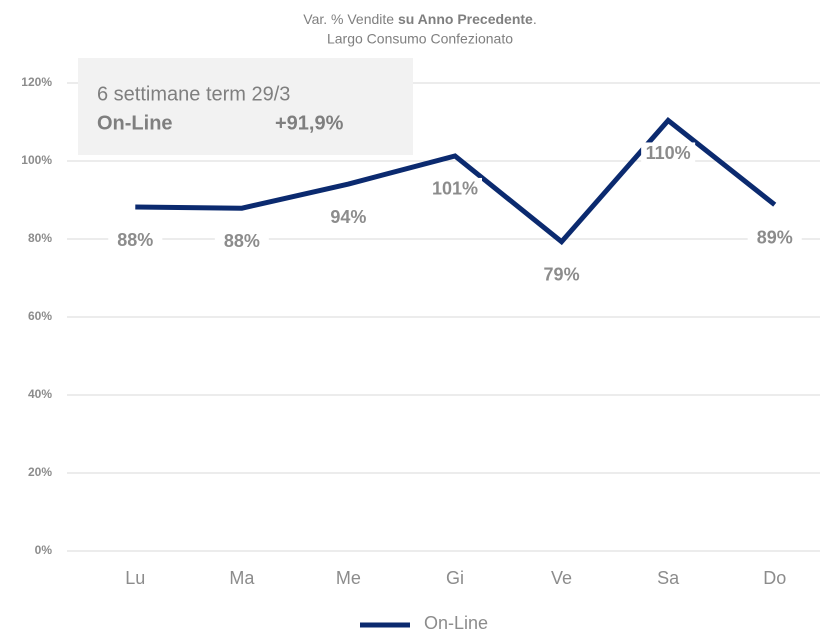 The height and width of the screenshot is (634, 831). I want to click on y-tick-label: 100%, so click(36, 160).